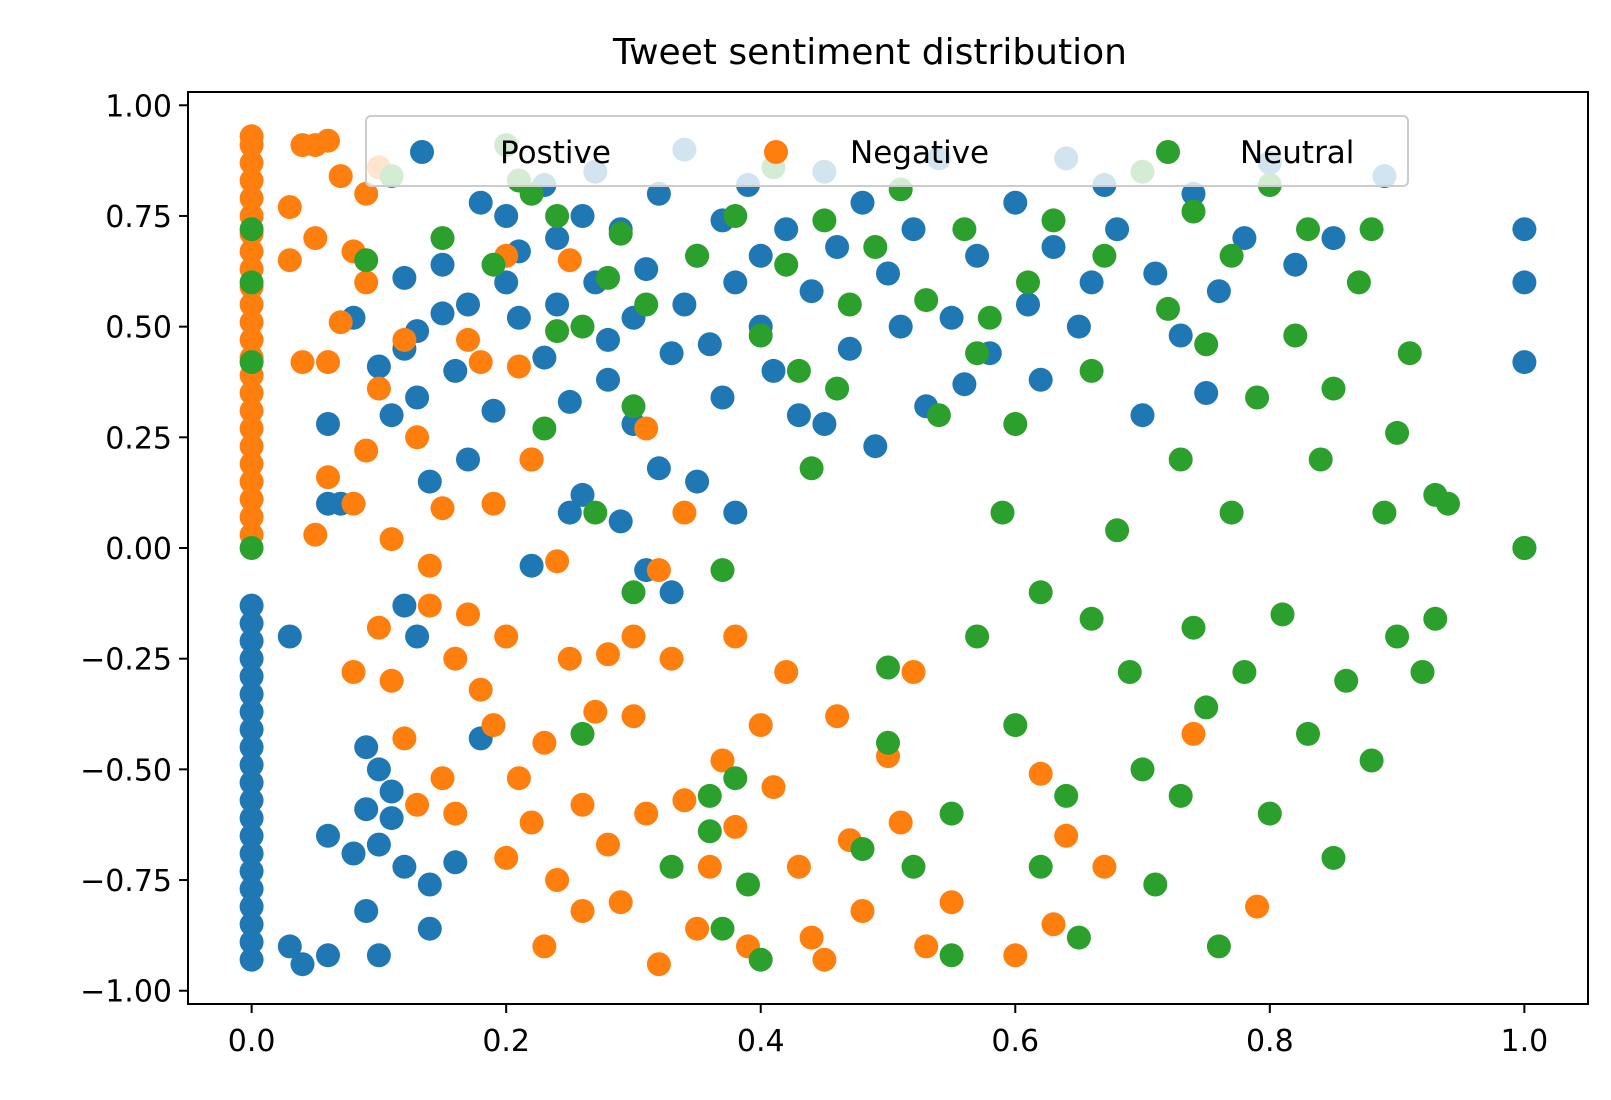  Describe the element at coordinates (138, 328) in the screenshot. I see `y-tick-label-6: 0.50` at that location.